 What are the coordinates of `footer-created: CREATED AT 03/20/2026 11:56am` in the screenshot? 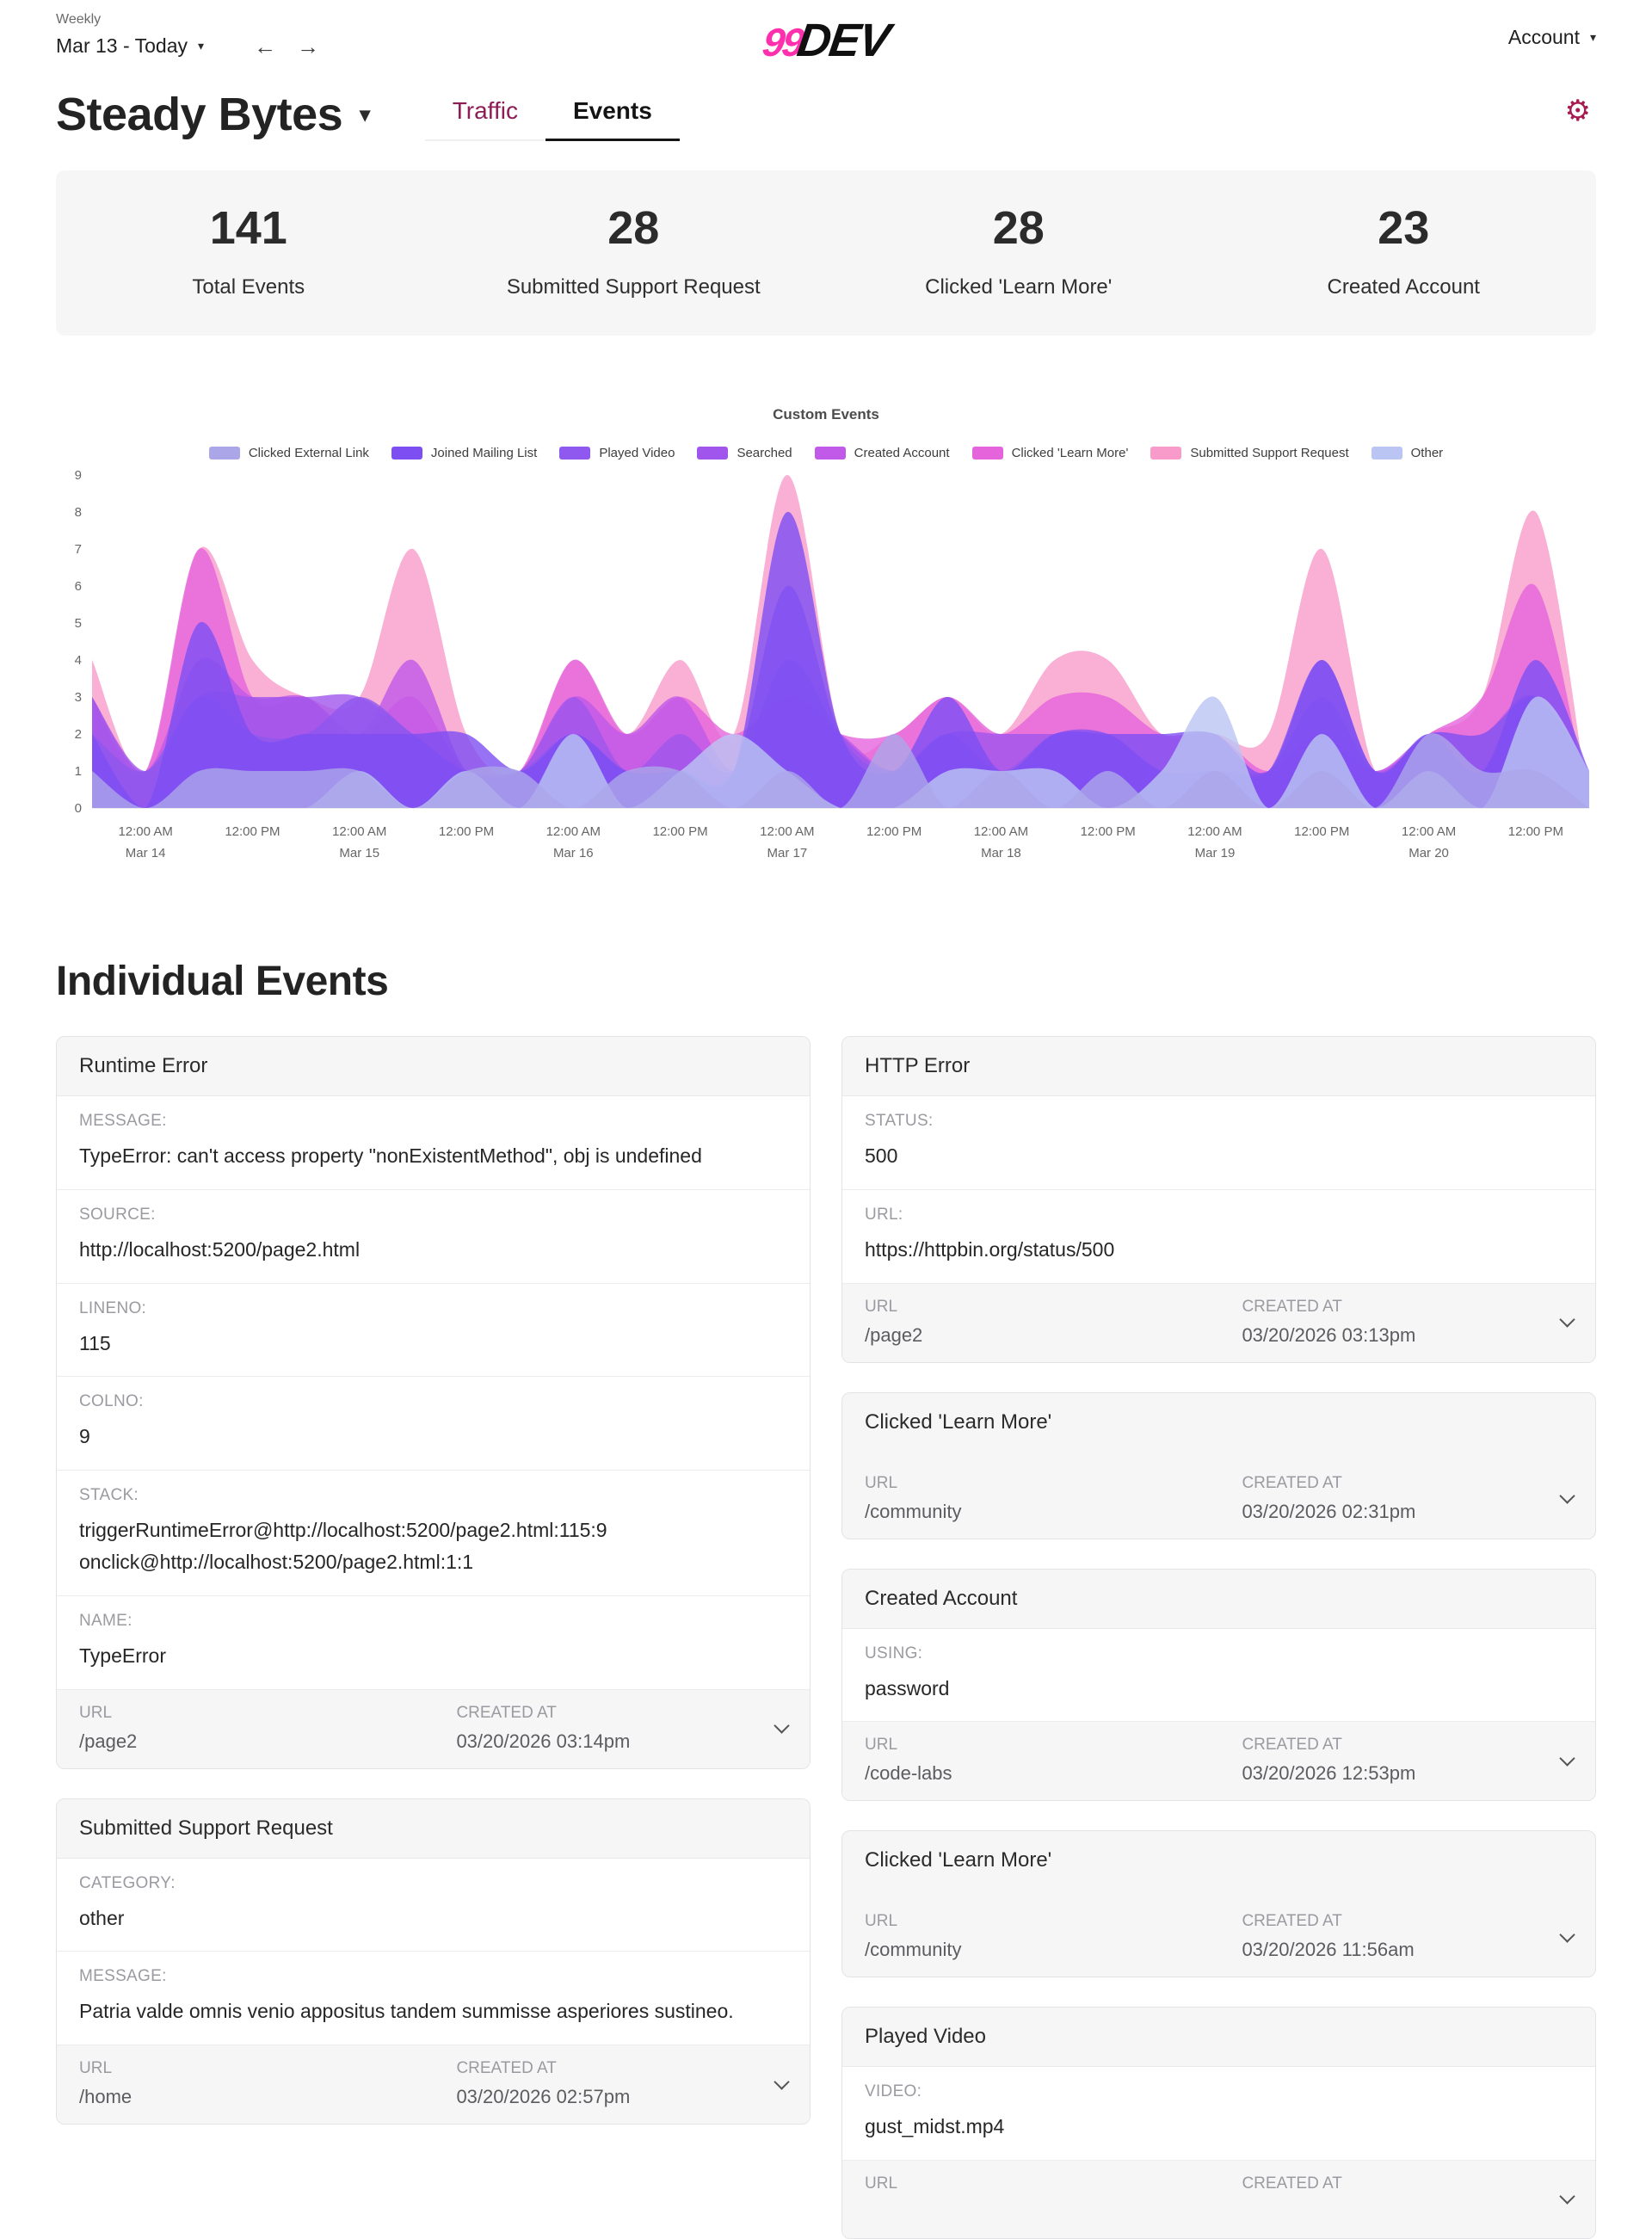 It's located at (1402, 1936).